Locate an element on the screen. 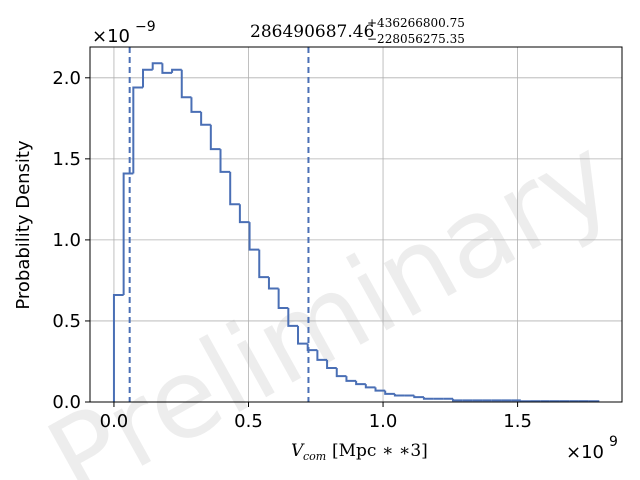 This screenshot has height=480, width=640. y-tick-label: 0.5 is located at coordinates (66, 321).